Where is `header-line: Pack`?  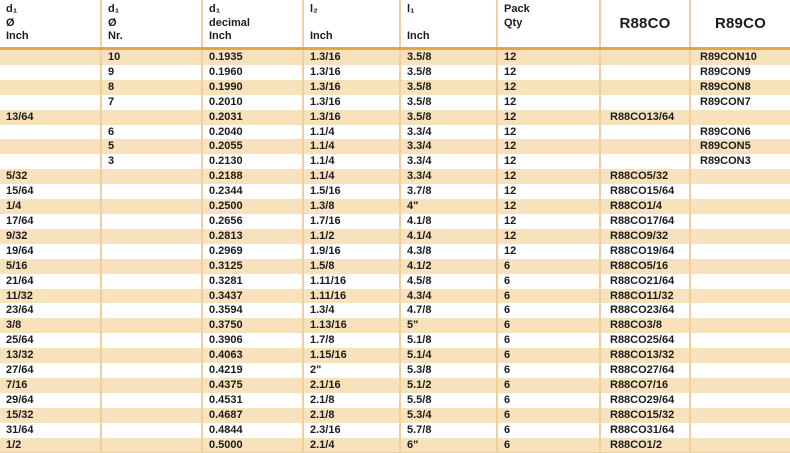
header-line: Pack is located at coordinates (517, 9).